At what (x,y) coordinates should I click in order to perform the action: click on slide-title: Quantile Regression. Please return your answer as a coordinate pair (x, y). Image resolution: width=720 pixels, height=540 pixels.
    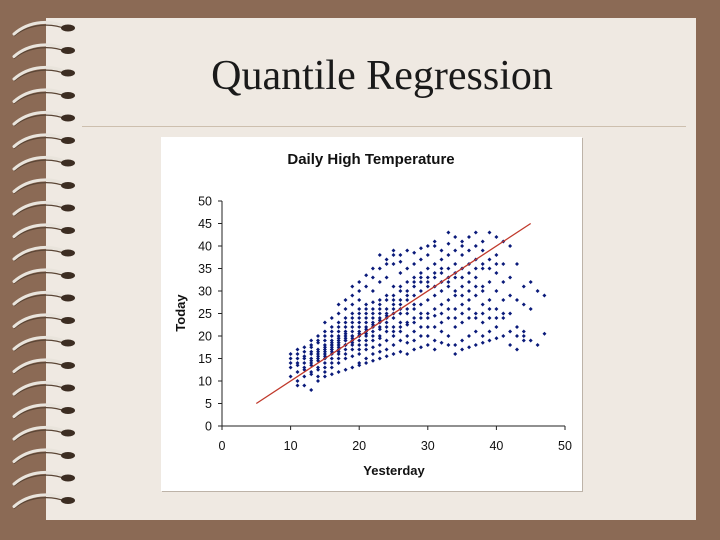
    Looking at the image, I should click on (382, 76).